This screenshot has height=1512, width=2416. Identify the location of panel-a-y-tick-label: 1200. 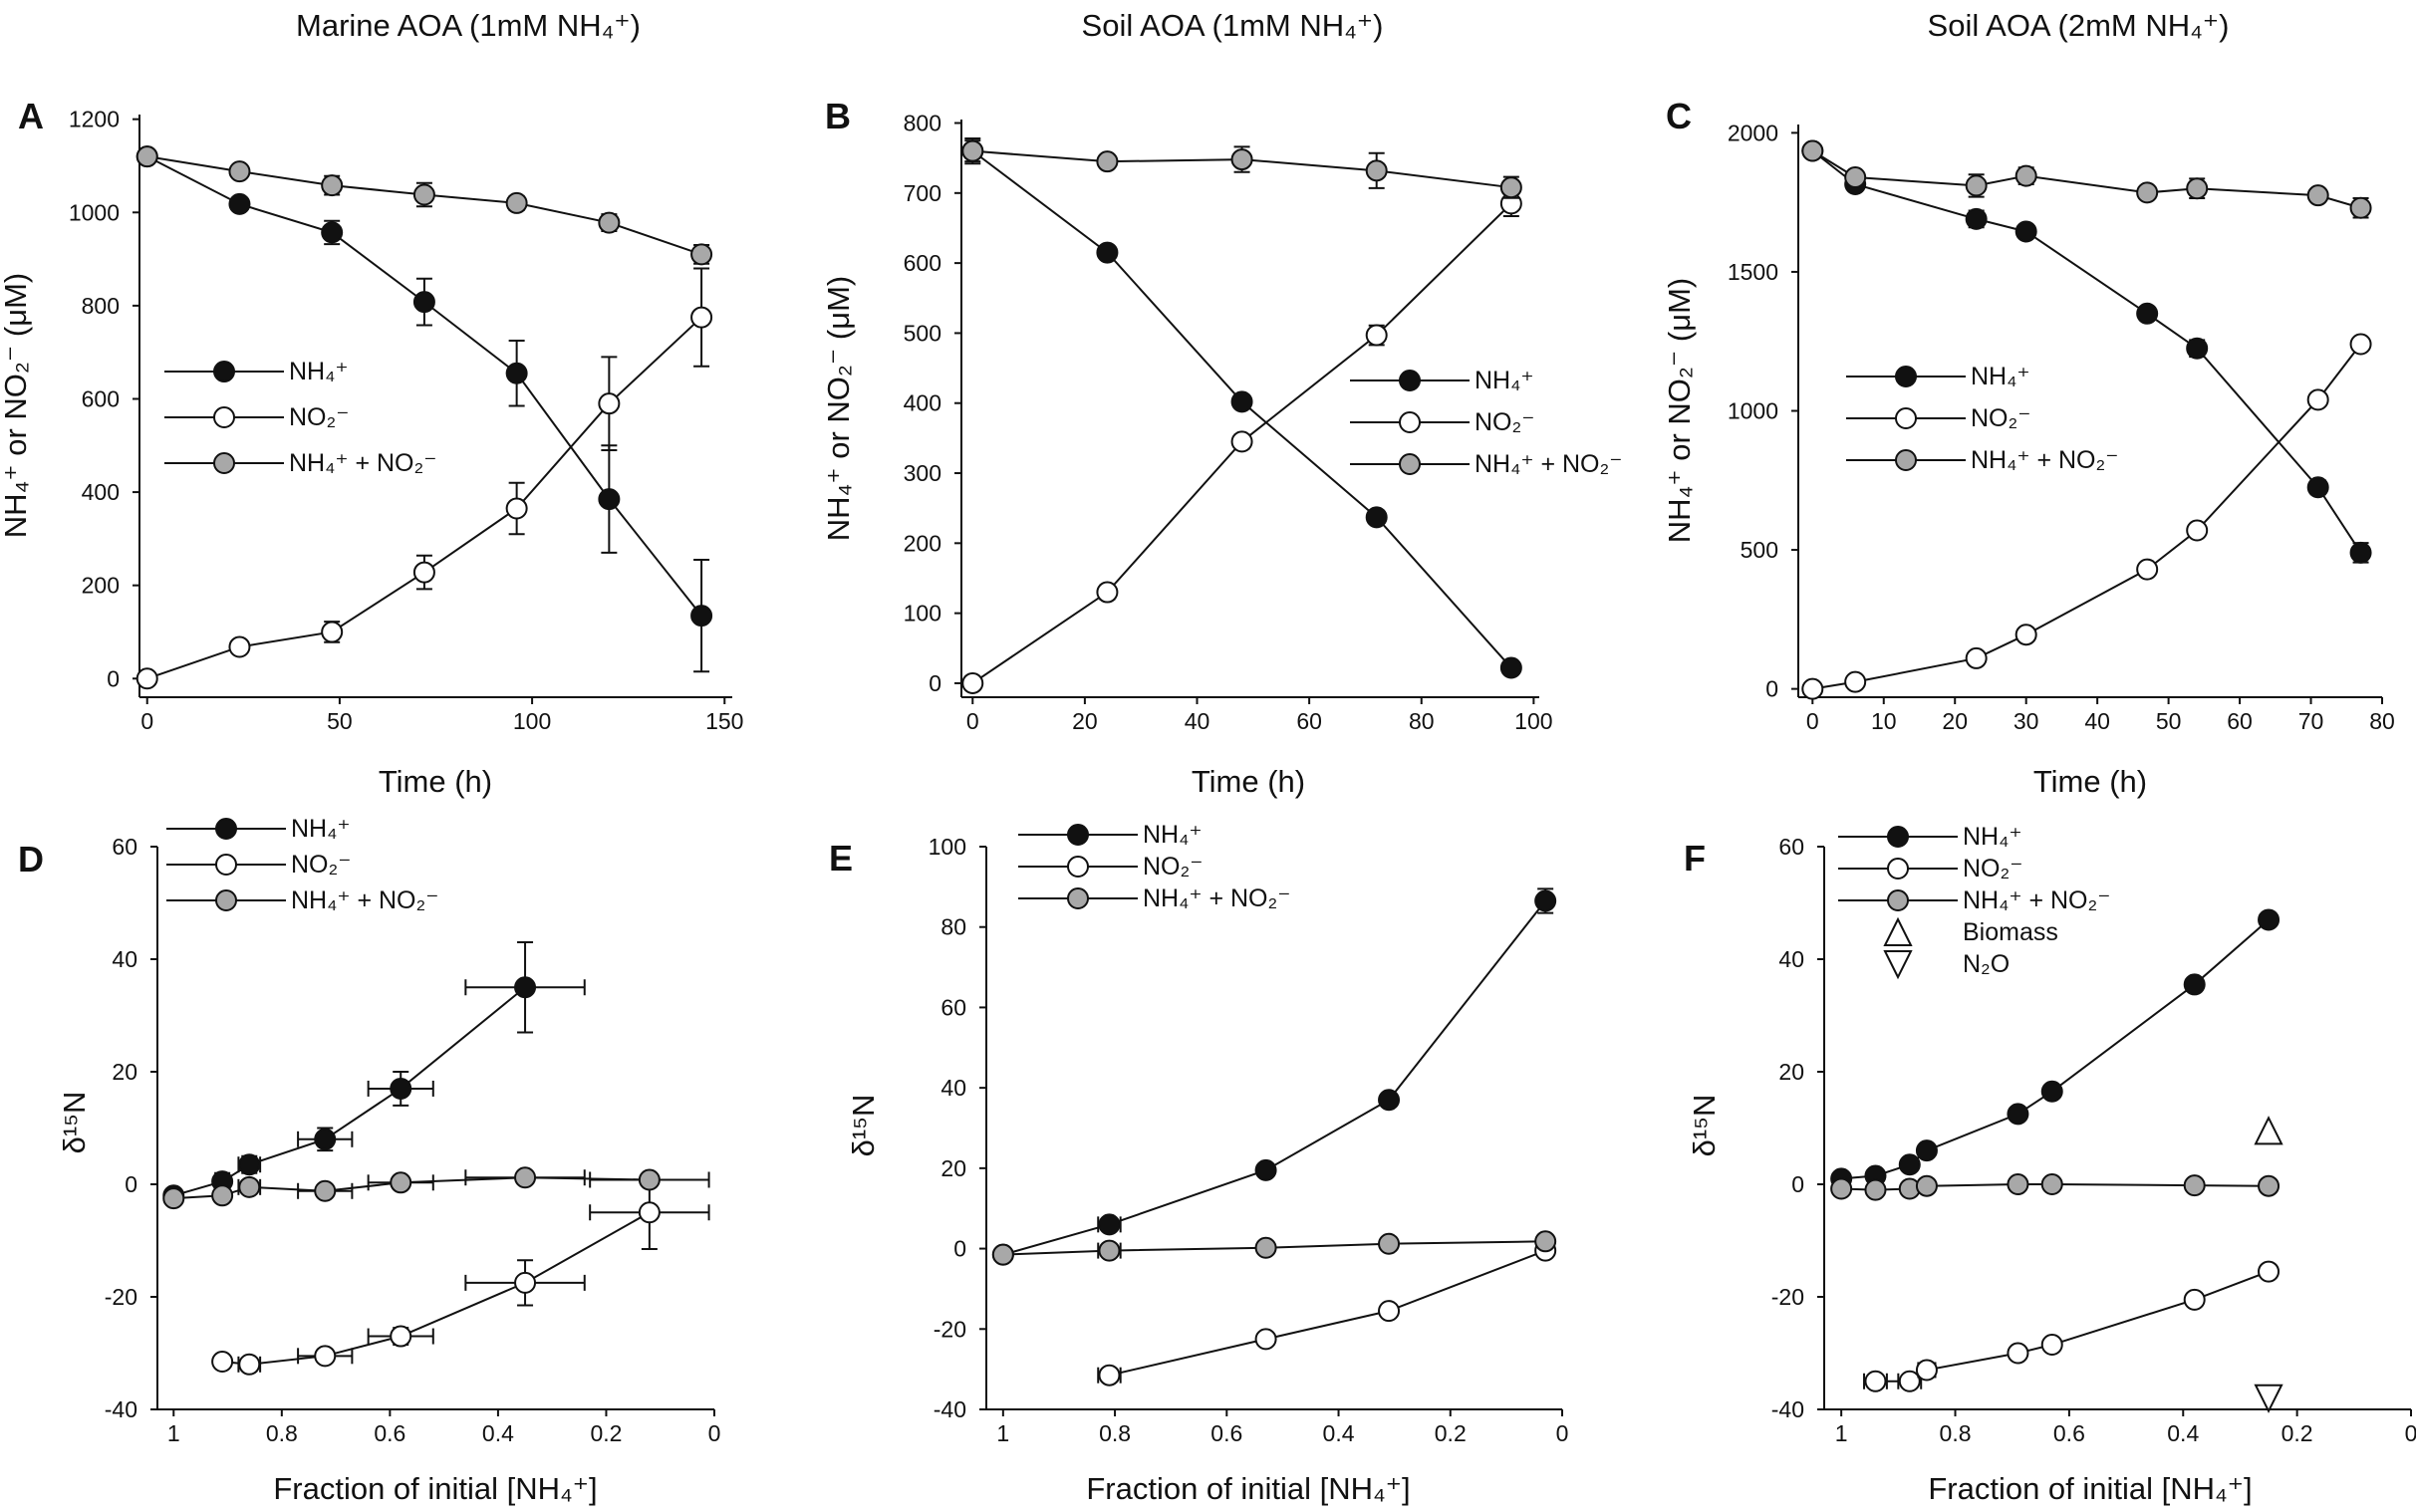
(94, 119).